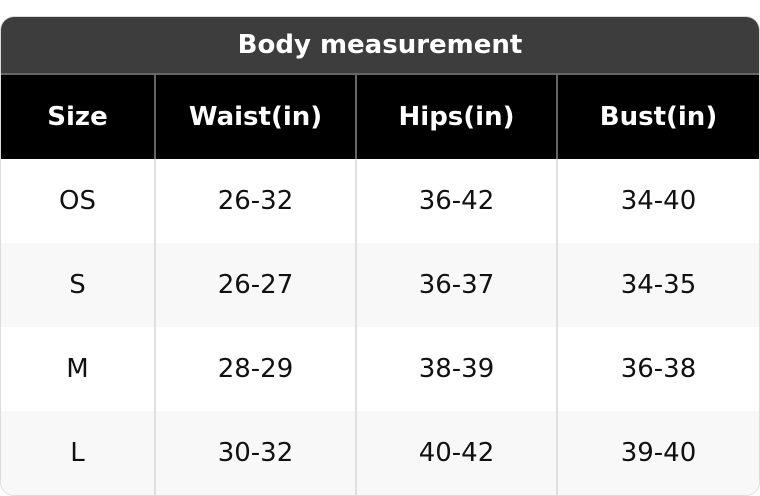  What do you see at coordinates (255, 201) in the screenshot?
I see `cell-waist: 26-32` at bounding box center [255, 201].